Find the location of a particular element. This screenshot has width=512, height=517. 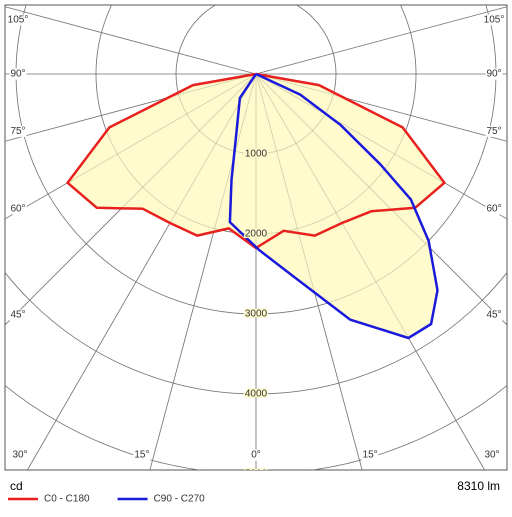

flux-label: 8310 lm is located at coordinates (478, 486).